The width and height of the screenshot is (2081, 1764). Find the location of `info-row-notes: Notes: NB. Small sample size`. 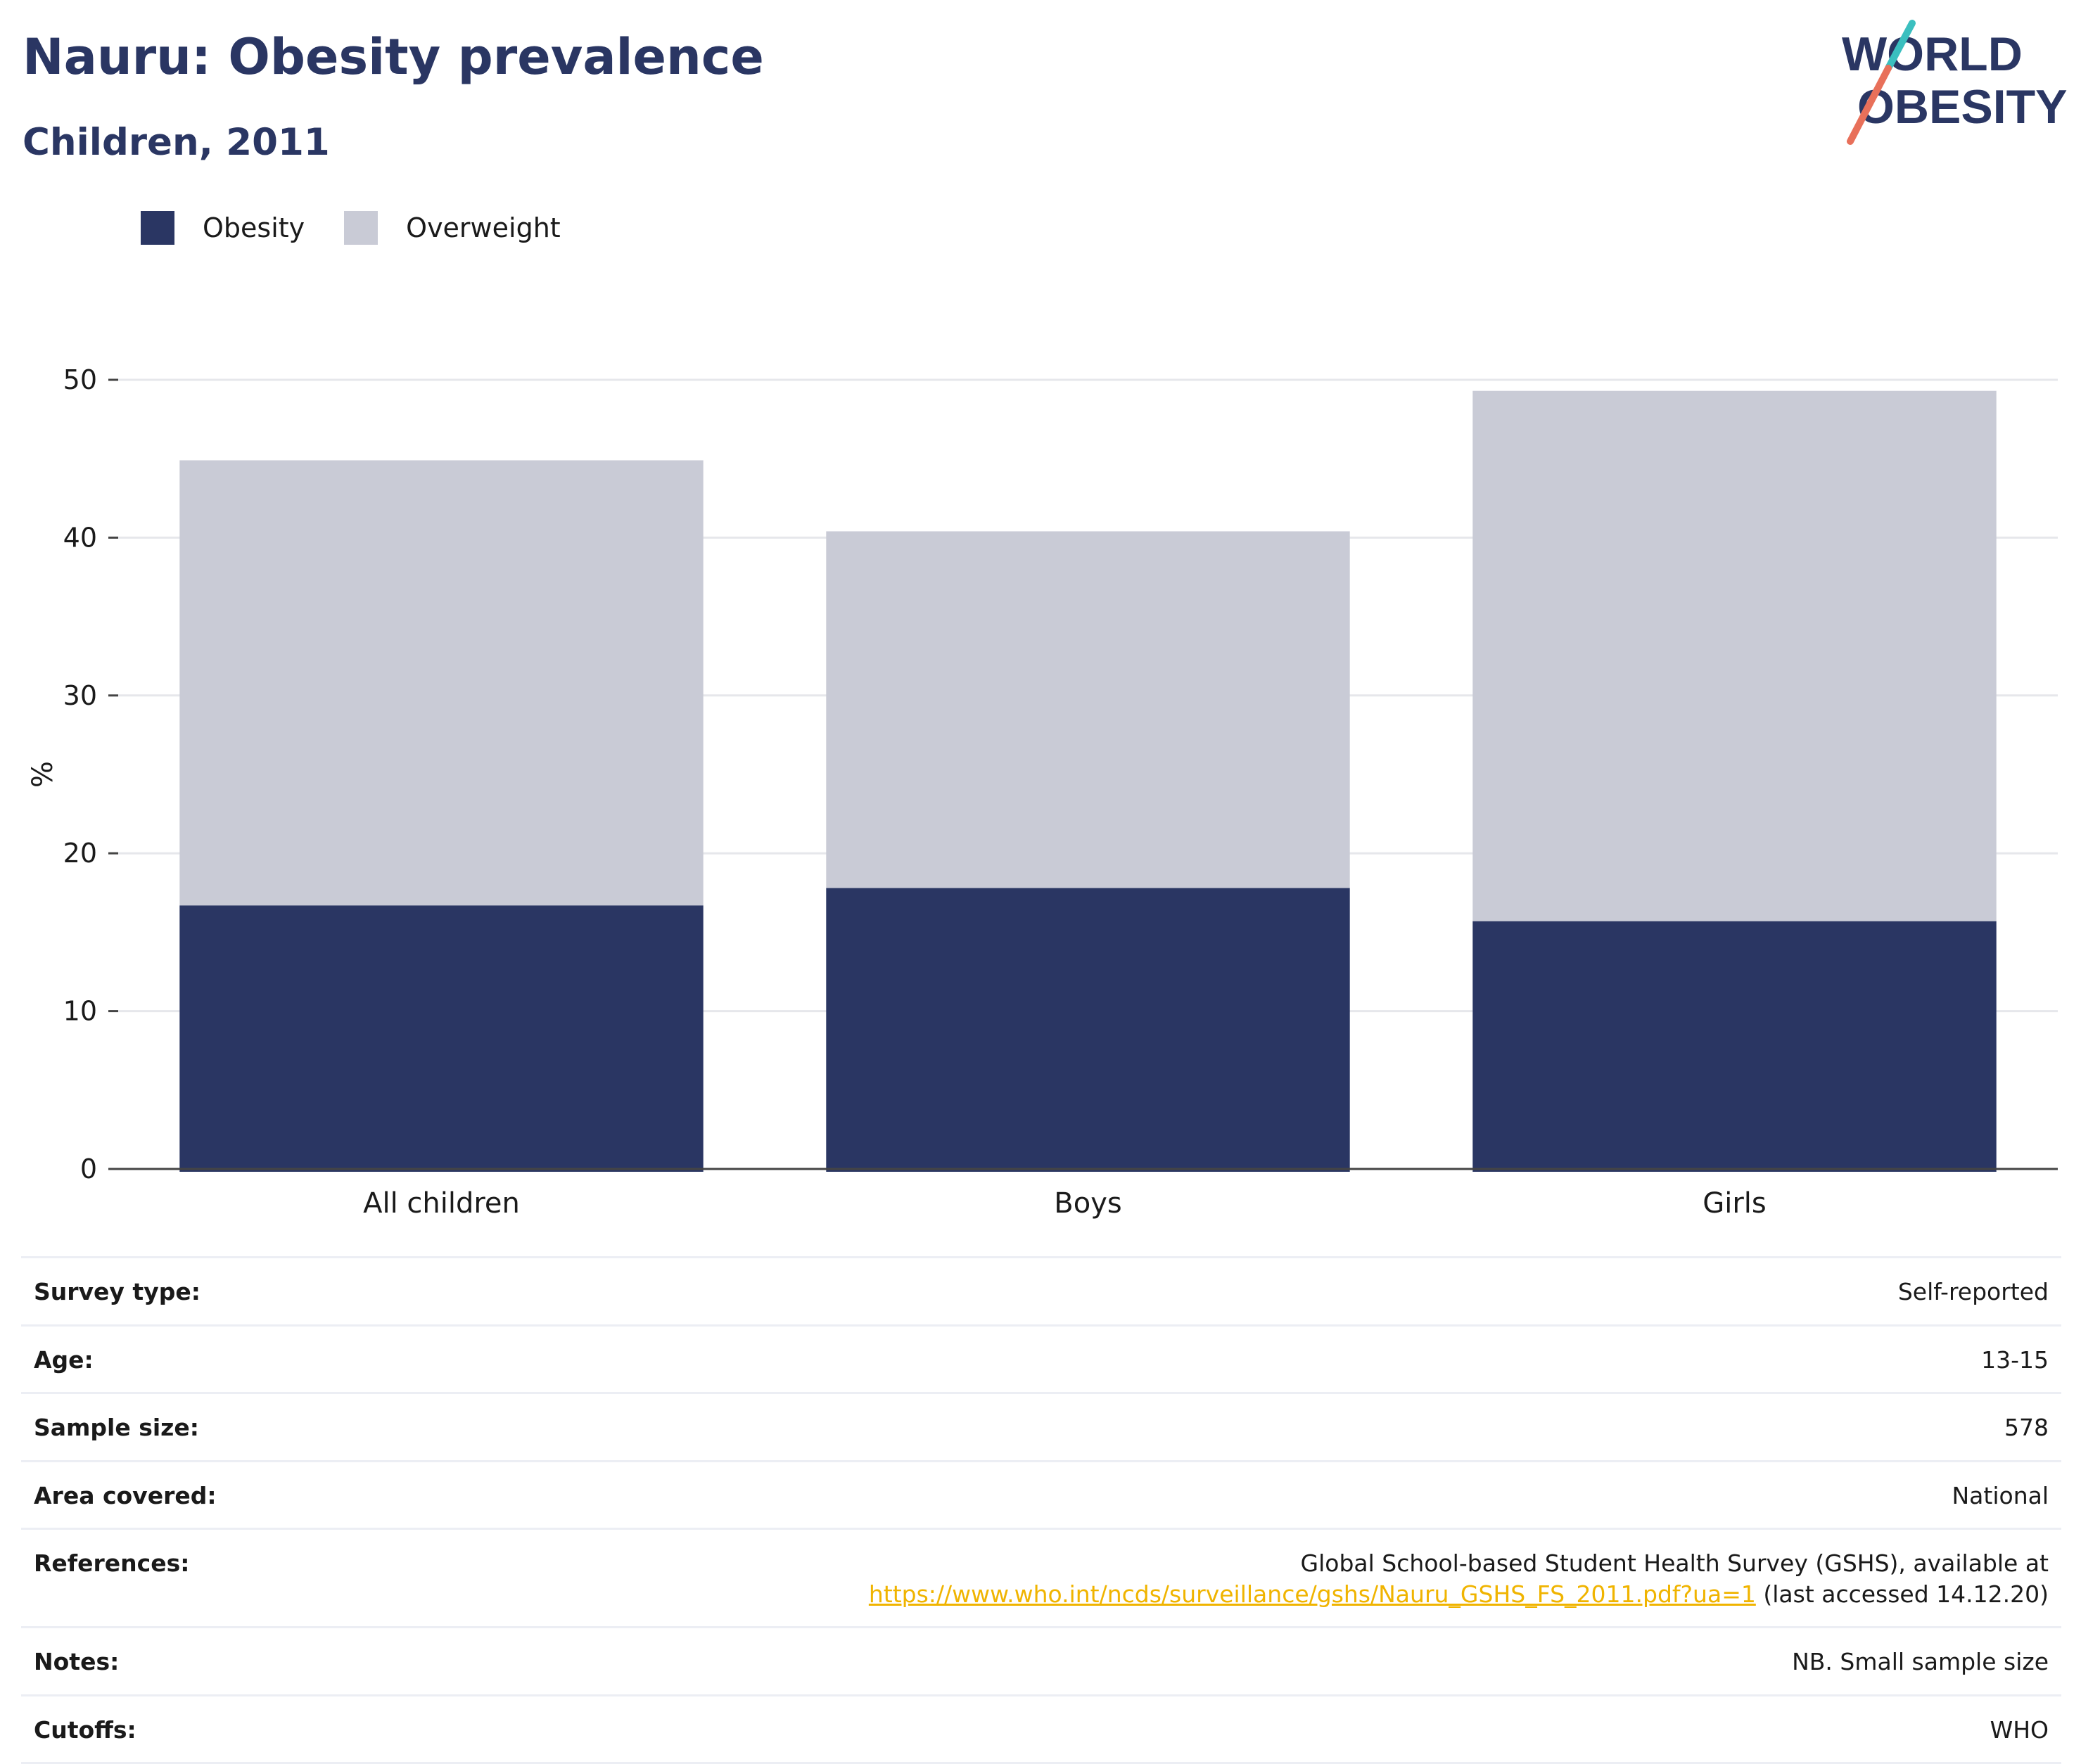

info-row-notes: Notes: NB. Small sample size is located at coordinates (1041, 1661).